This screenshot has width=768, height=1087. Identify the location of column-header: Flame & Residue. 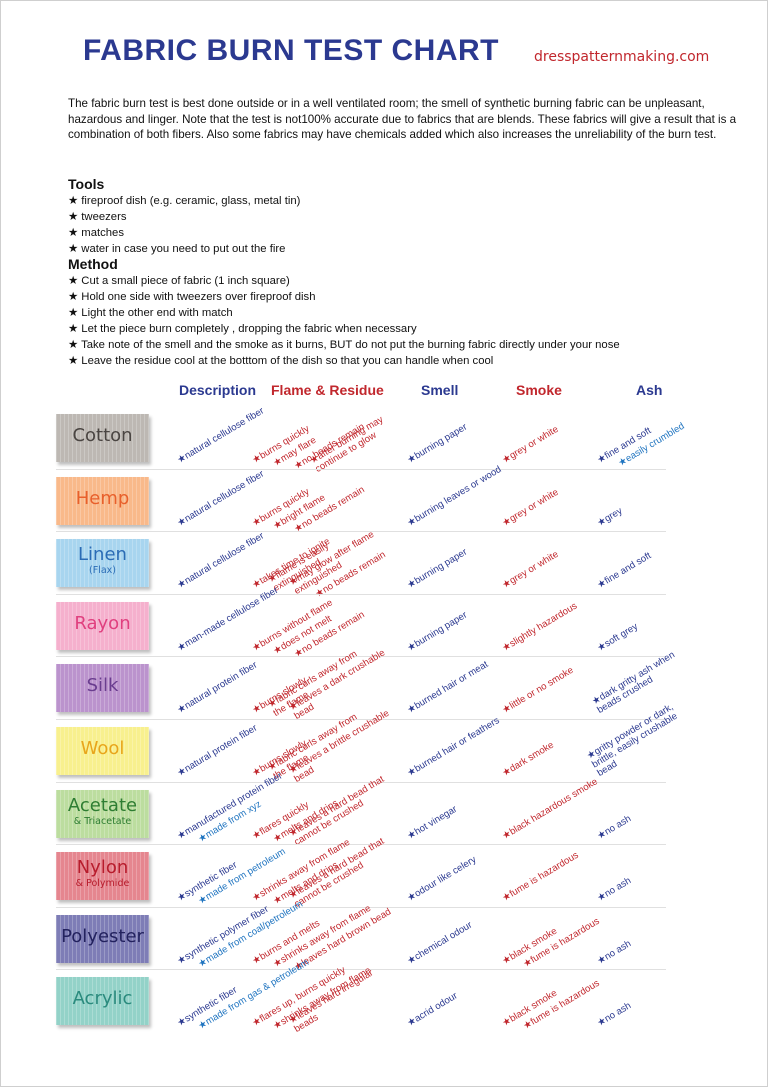
(327, 390).